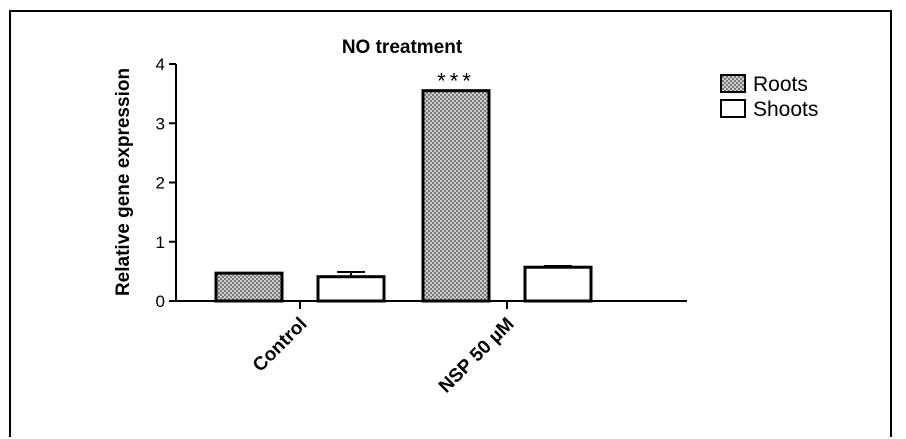 This screenshot has height=439, width=906. What do you see at coordinates (402, 47) in the screenshot?
I see `chart-title: NO treatment` at bounding box center [402, 47].